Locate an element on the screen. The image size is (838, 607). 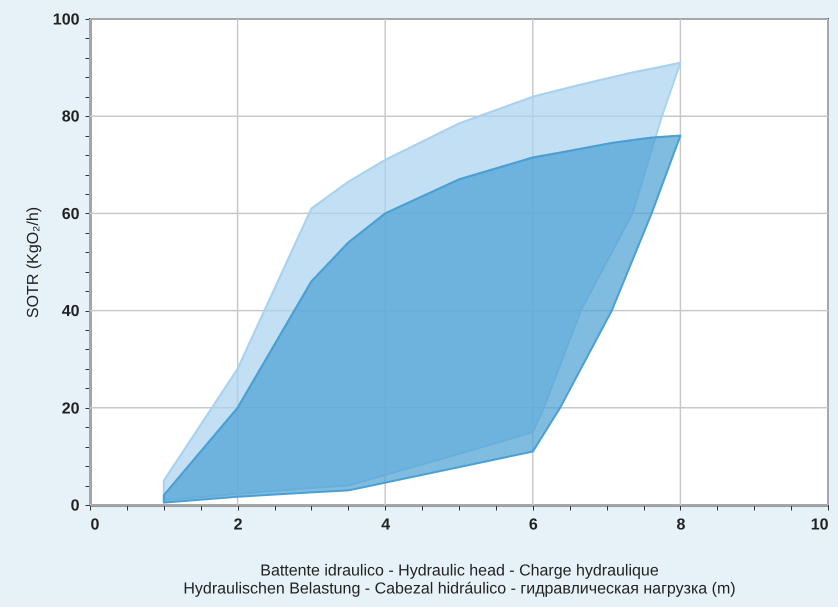
x-axis-title: Battente idraulico - Hydraulic head - Charge hydraulique Hydraulischen Belastung - Cabezal hidráulico - гидравлическая нагрузка (m) is located at coordinates (459, 580).